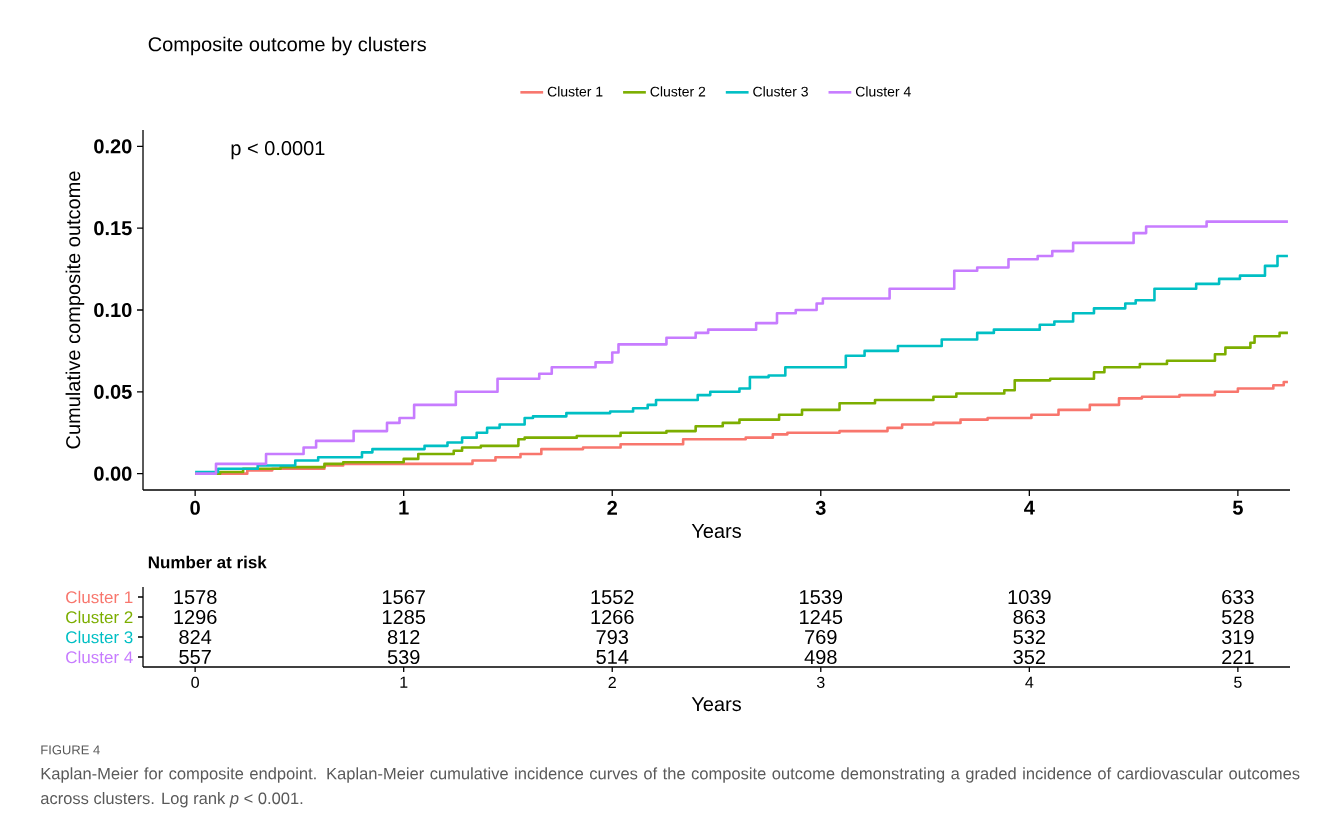 The width and height of the screenshot is (1319, 839). Describe the element at coordinates (1237, 617) in the screenshot. I see `data-label: 528` at that location.